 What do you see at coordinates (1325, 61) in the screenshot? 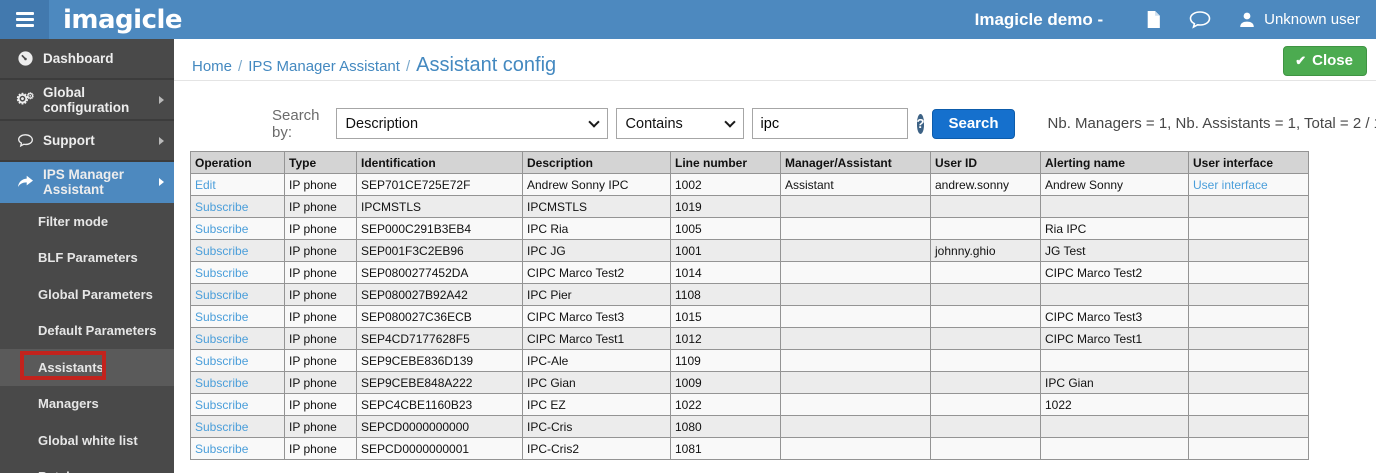
I see `close-button: ✔ Close` at bounding box center [1325, 61].